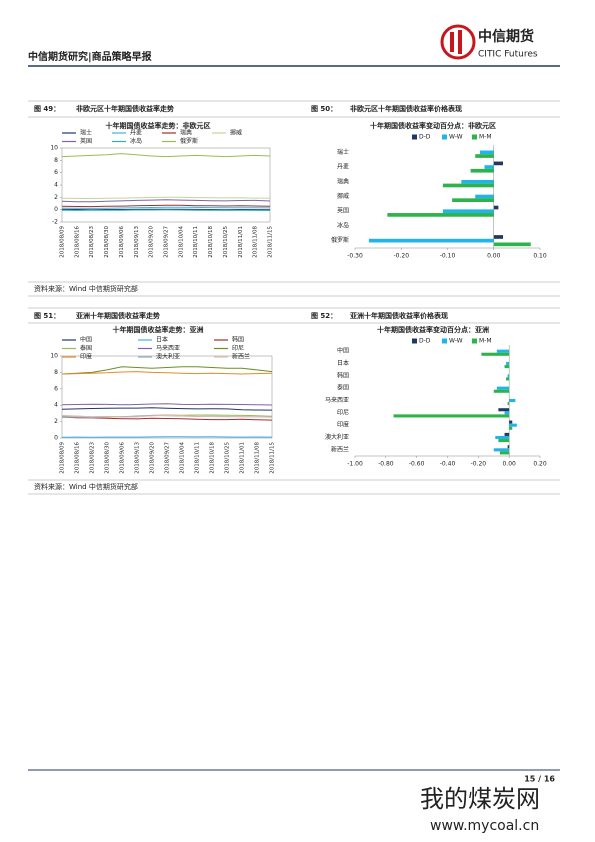  What do you see at coordinates (343, 211) in the screenshot?
I see `category-label: 英国` at bounding box center [343, 211].